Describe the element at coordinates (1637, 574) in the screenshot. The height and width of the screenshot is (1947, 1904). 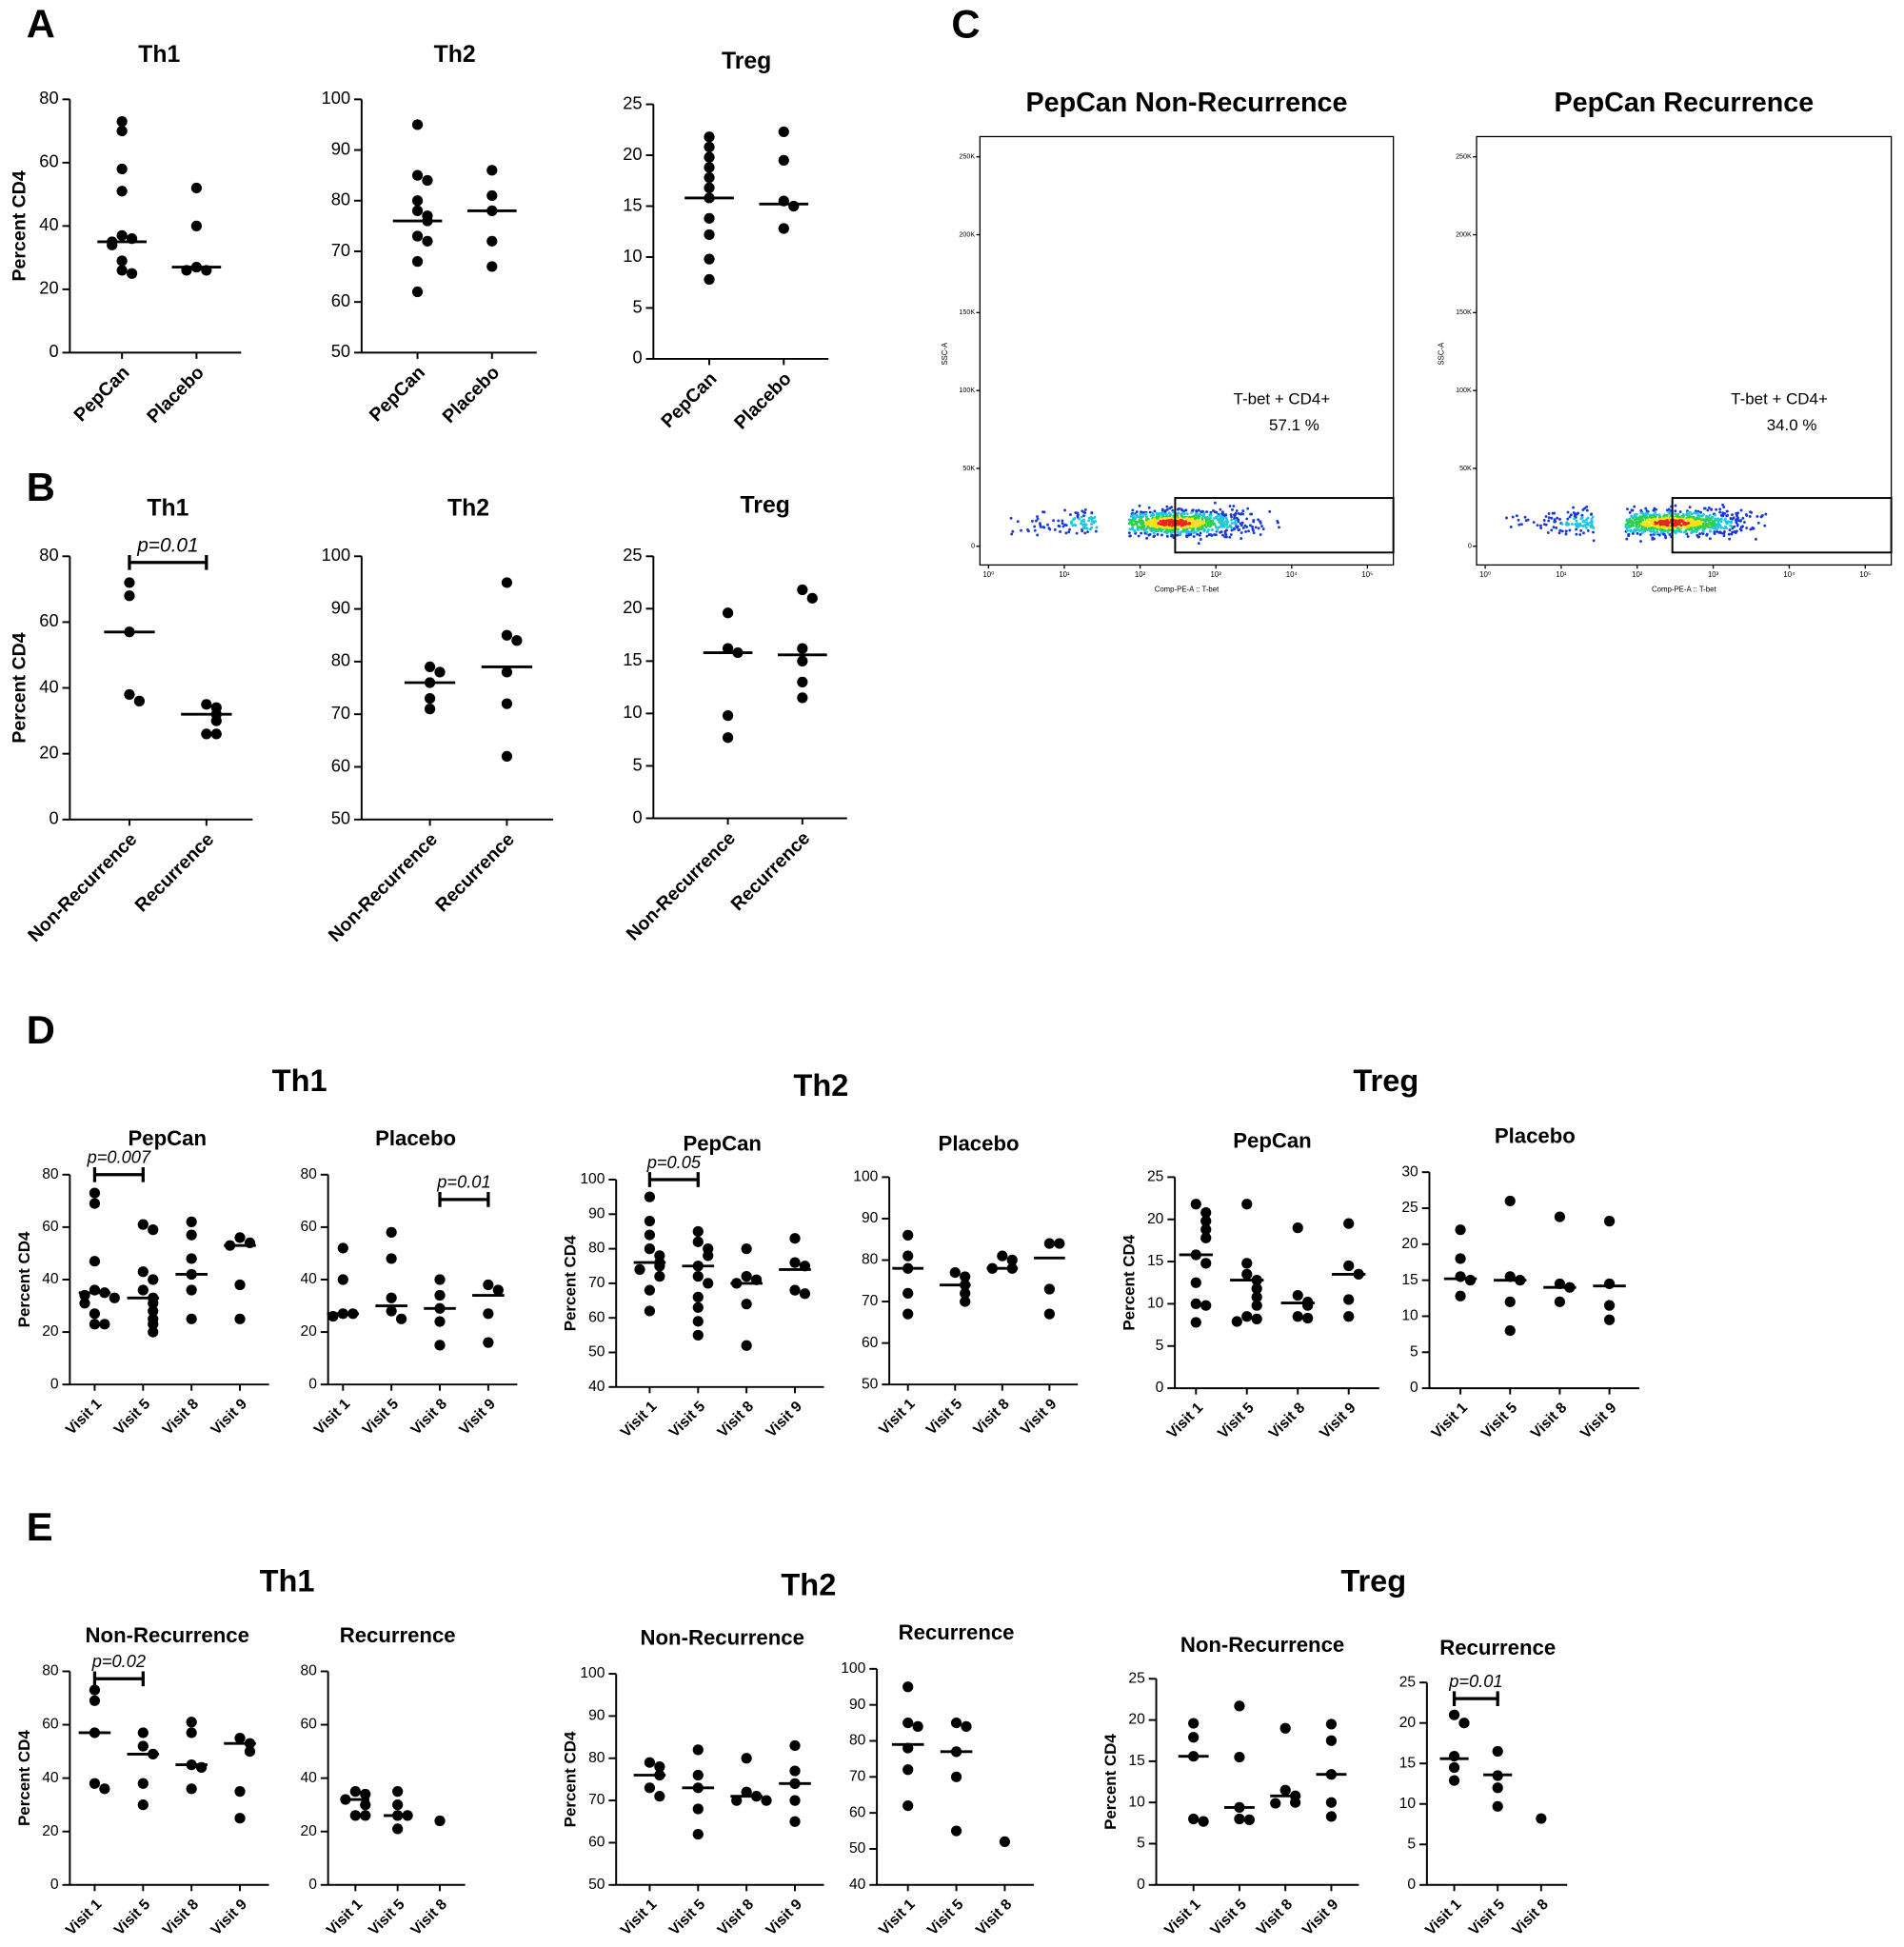
I see `x-tick-label: 10²` at that location.